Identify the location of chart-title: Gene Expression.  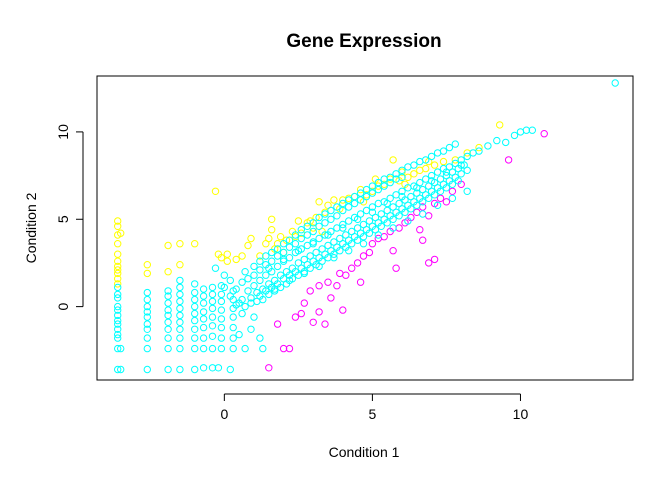
(363, 41).